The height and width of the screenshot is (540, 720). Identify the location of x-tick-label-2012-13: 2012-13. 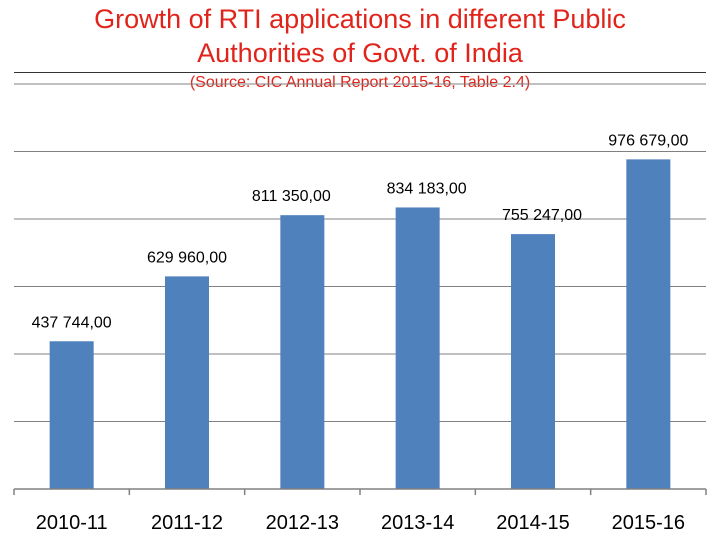
(302, 523).